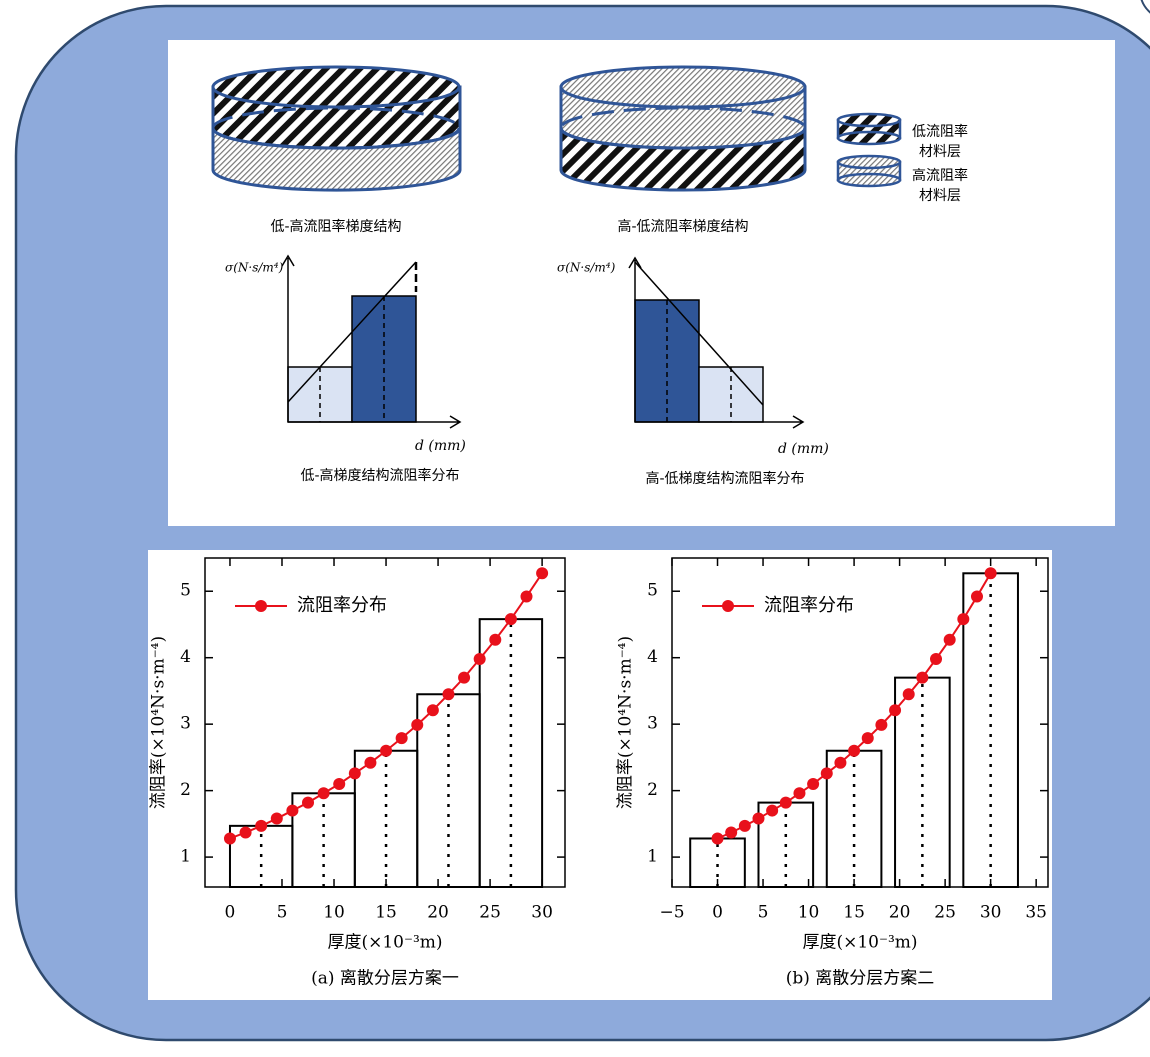 The width and height of the screenshot is (1150, 1057). I want to click on caption: 高-低流阻率梯度结构, so click(682, 226).